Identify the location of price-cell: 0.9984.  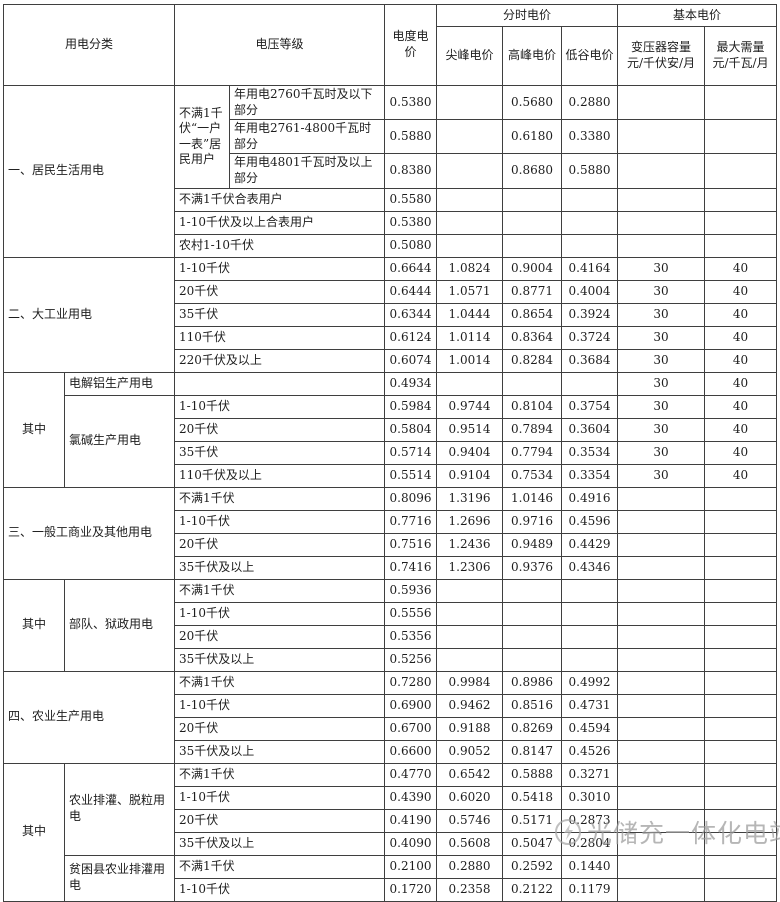
(470, 682).